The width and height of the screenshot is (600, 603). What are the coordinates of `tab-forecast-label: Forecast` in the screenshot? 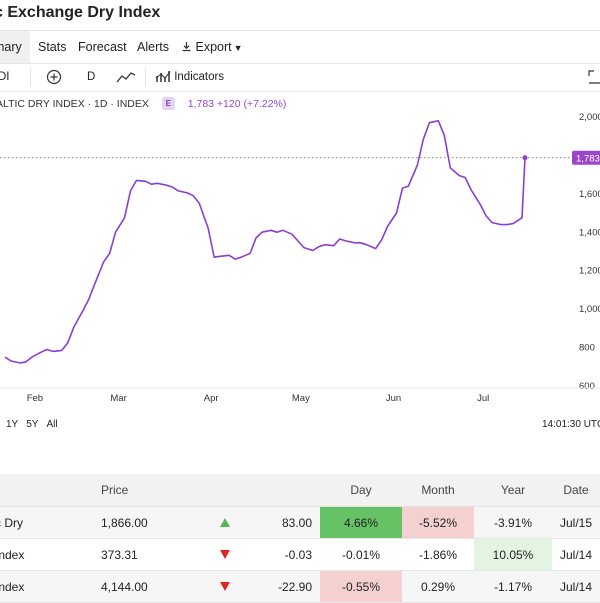 It's located at (102, 47).